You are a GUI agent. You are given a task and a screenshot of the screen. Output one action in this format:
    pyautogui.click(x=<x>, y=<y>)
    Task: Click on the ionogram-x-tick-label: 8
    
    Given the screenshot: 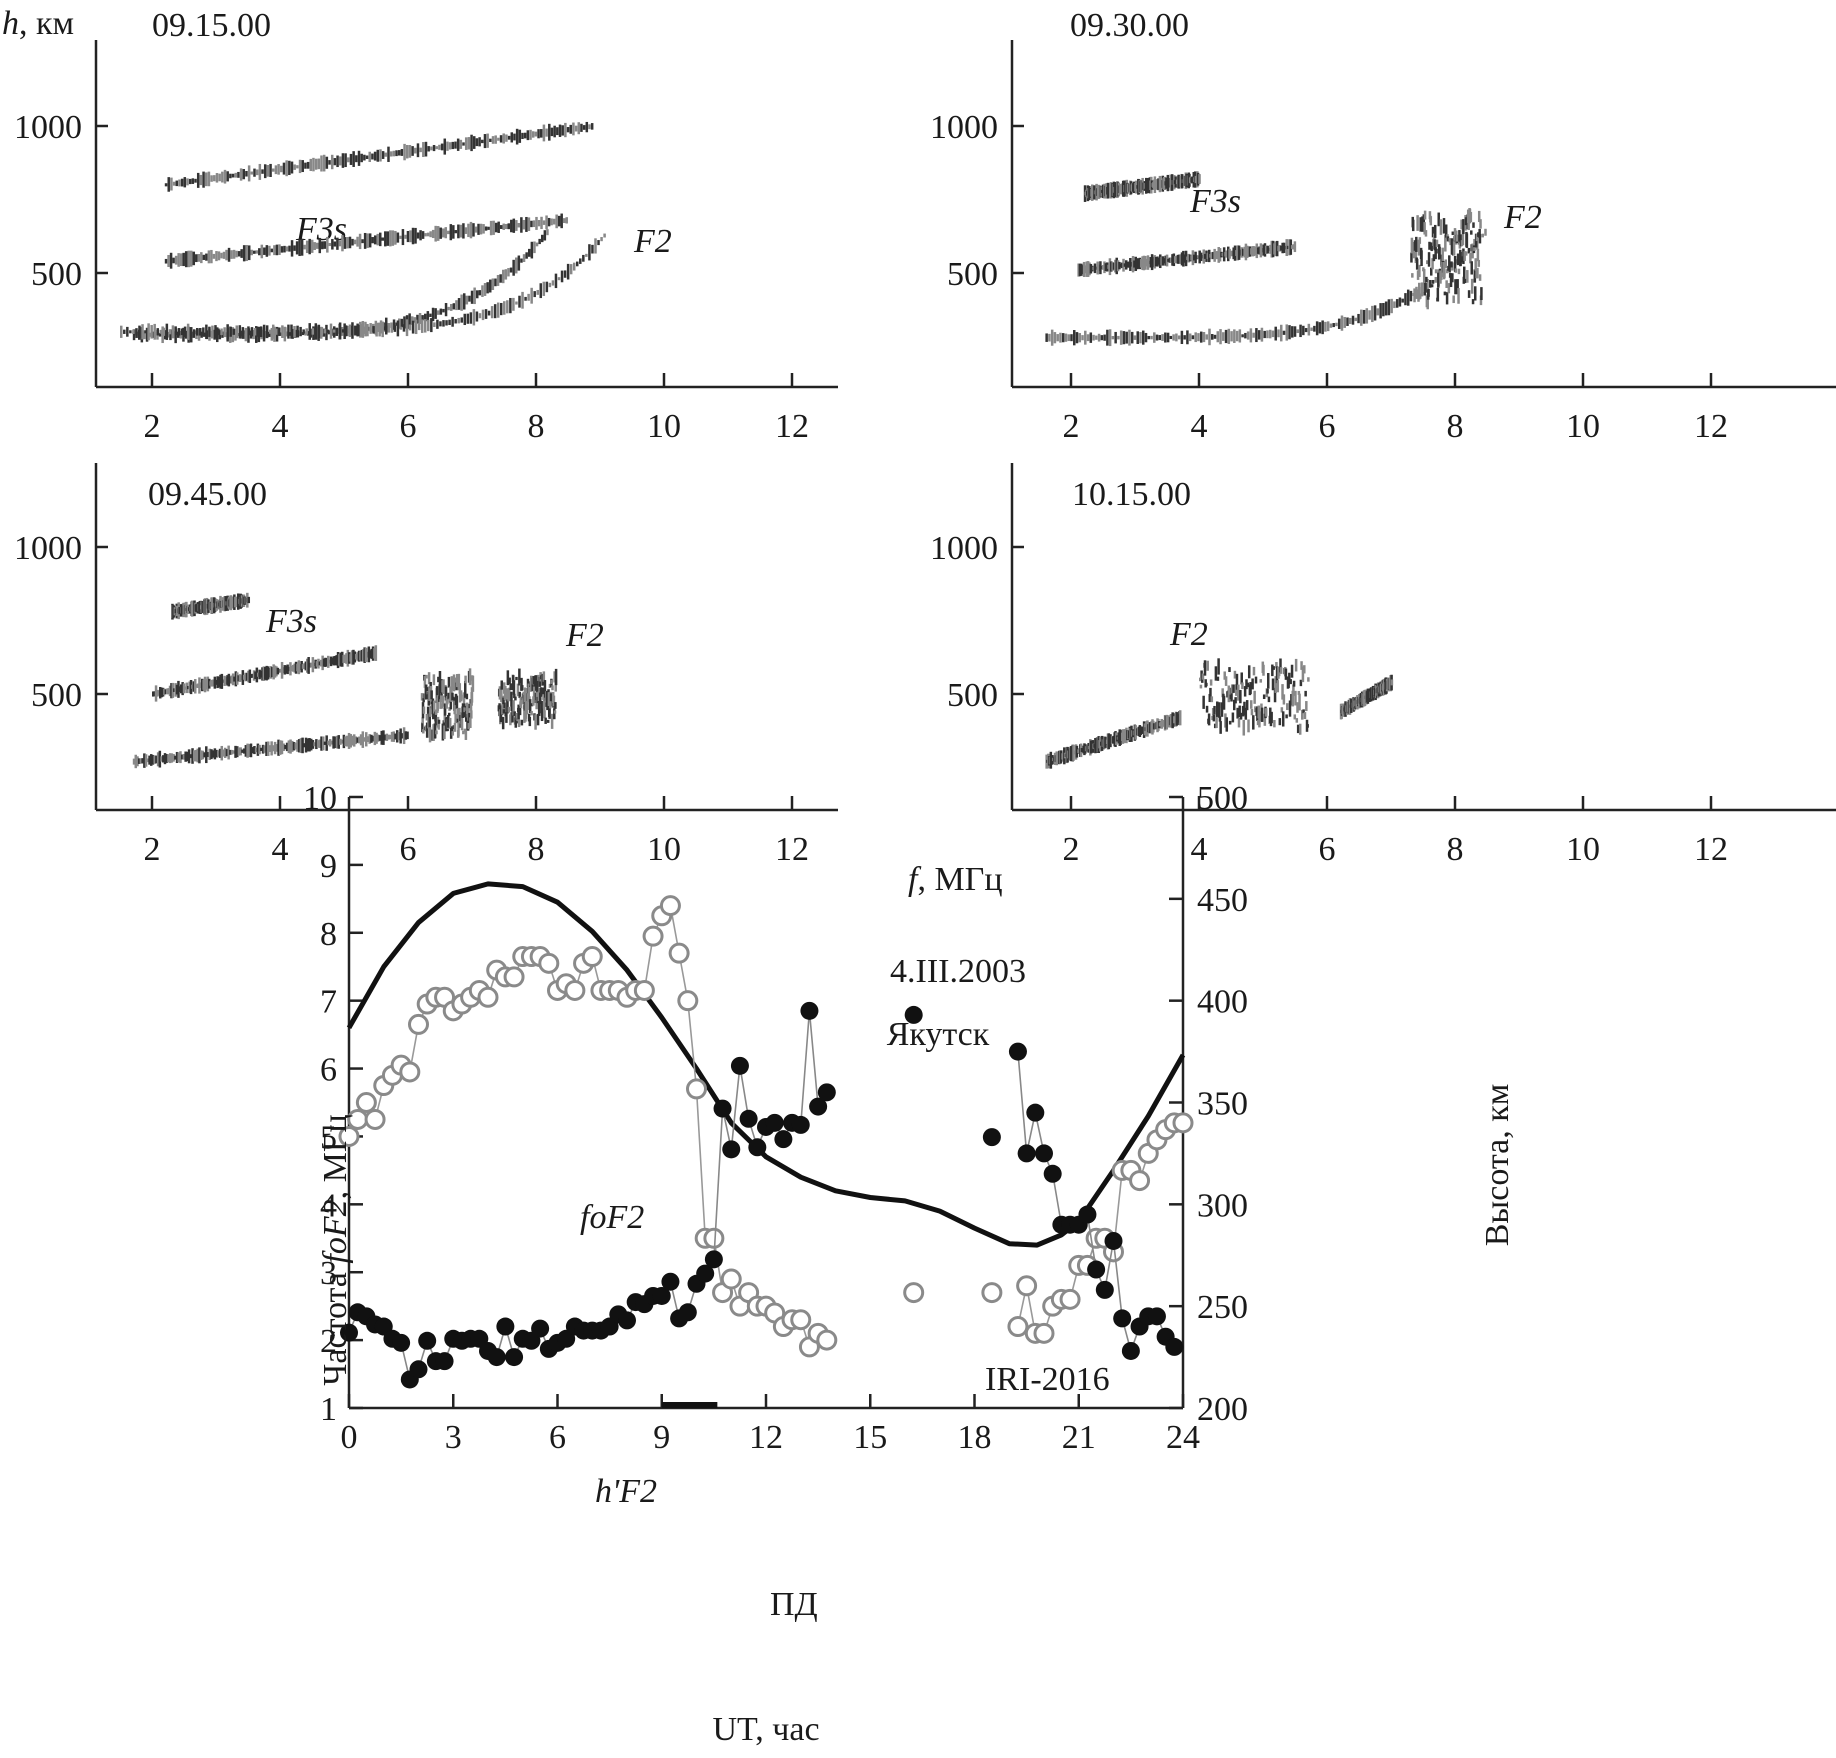 What is the action you would take?
    pyautogui.click(x=536, y=849)
    